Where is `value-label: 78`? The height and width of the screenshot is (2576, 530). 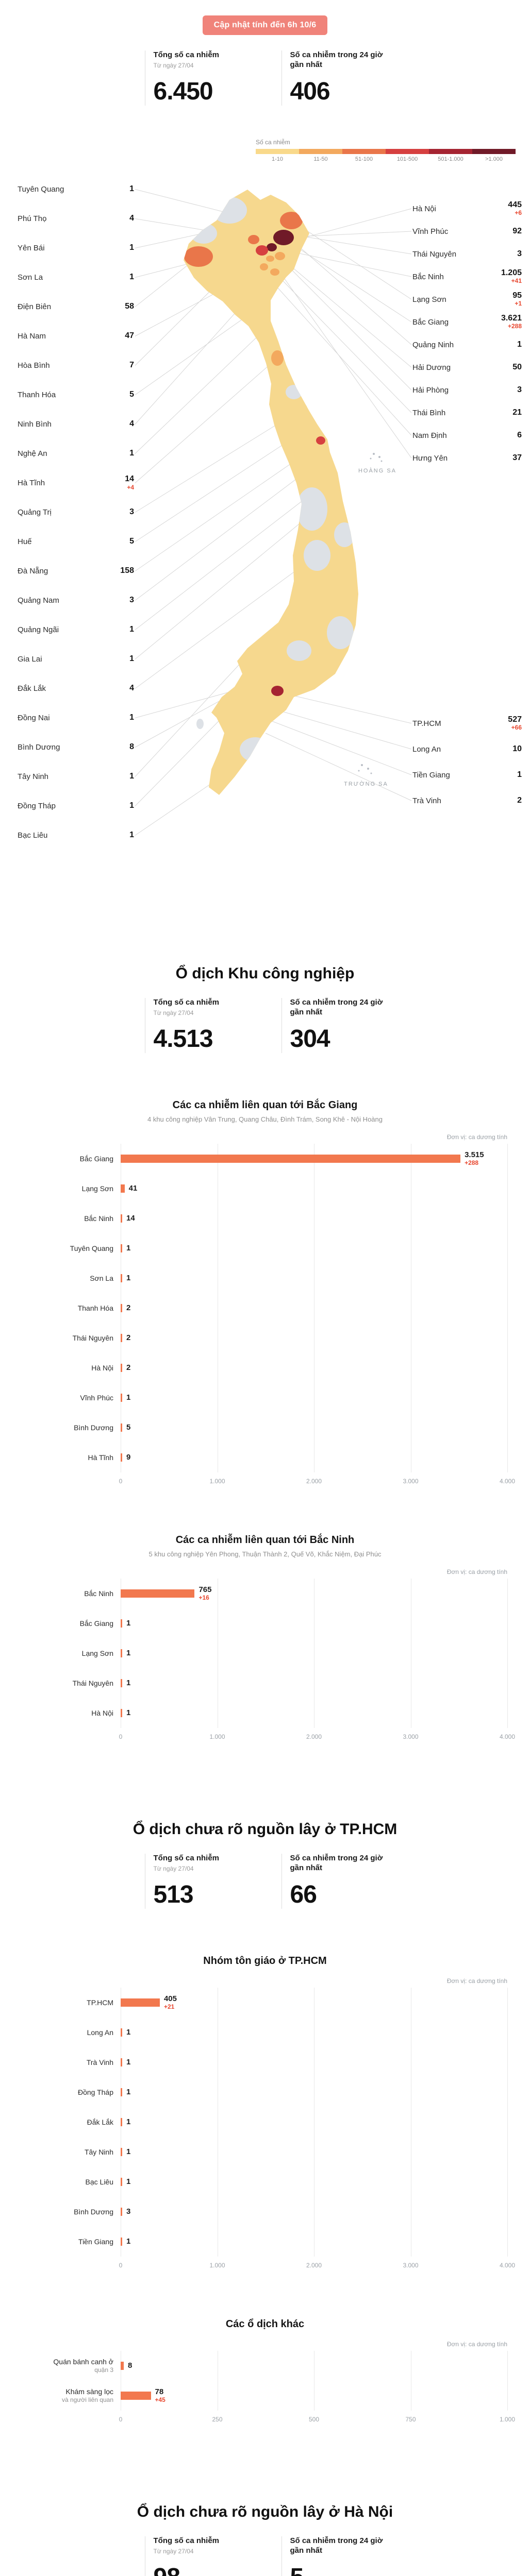 value-label: 78 is located at coordinates (159, 2392).